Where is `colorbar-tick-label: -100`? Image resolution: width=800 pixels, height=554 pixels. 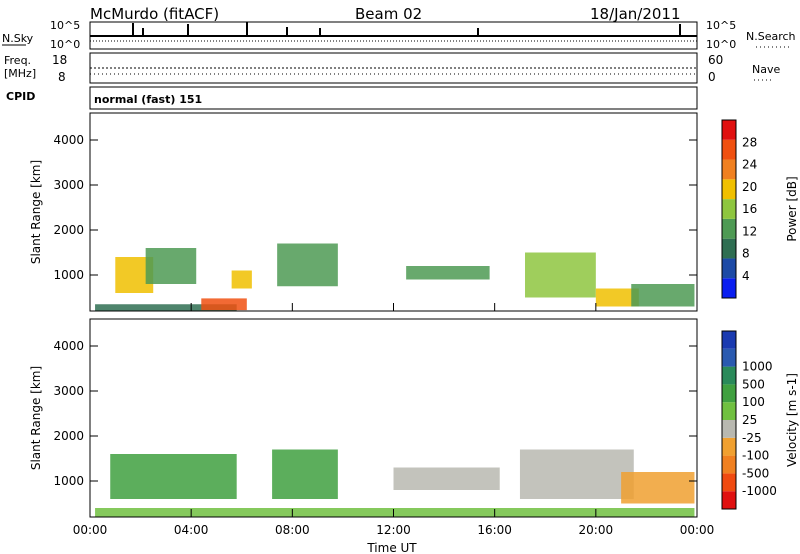
colorbar-tick-label: -100 is located at coordinates (755, 456).